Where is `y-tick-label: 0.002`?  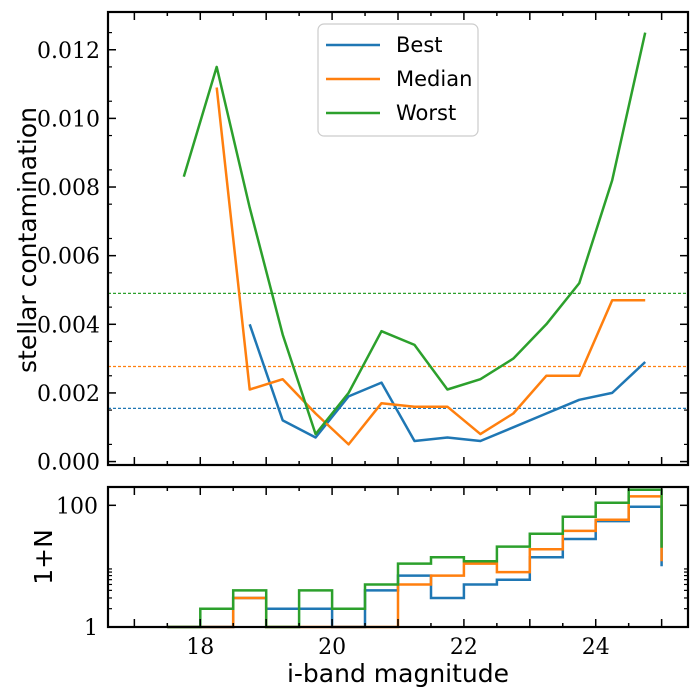
y-tick-label: 0.002 is located at coordinates (68, 394).